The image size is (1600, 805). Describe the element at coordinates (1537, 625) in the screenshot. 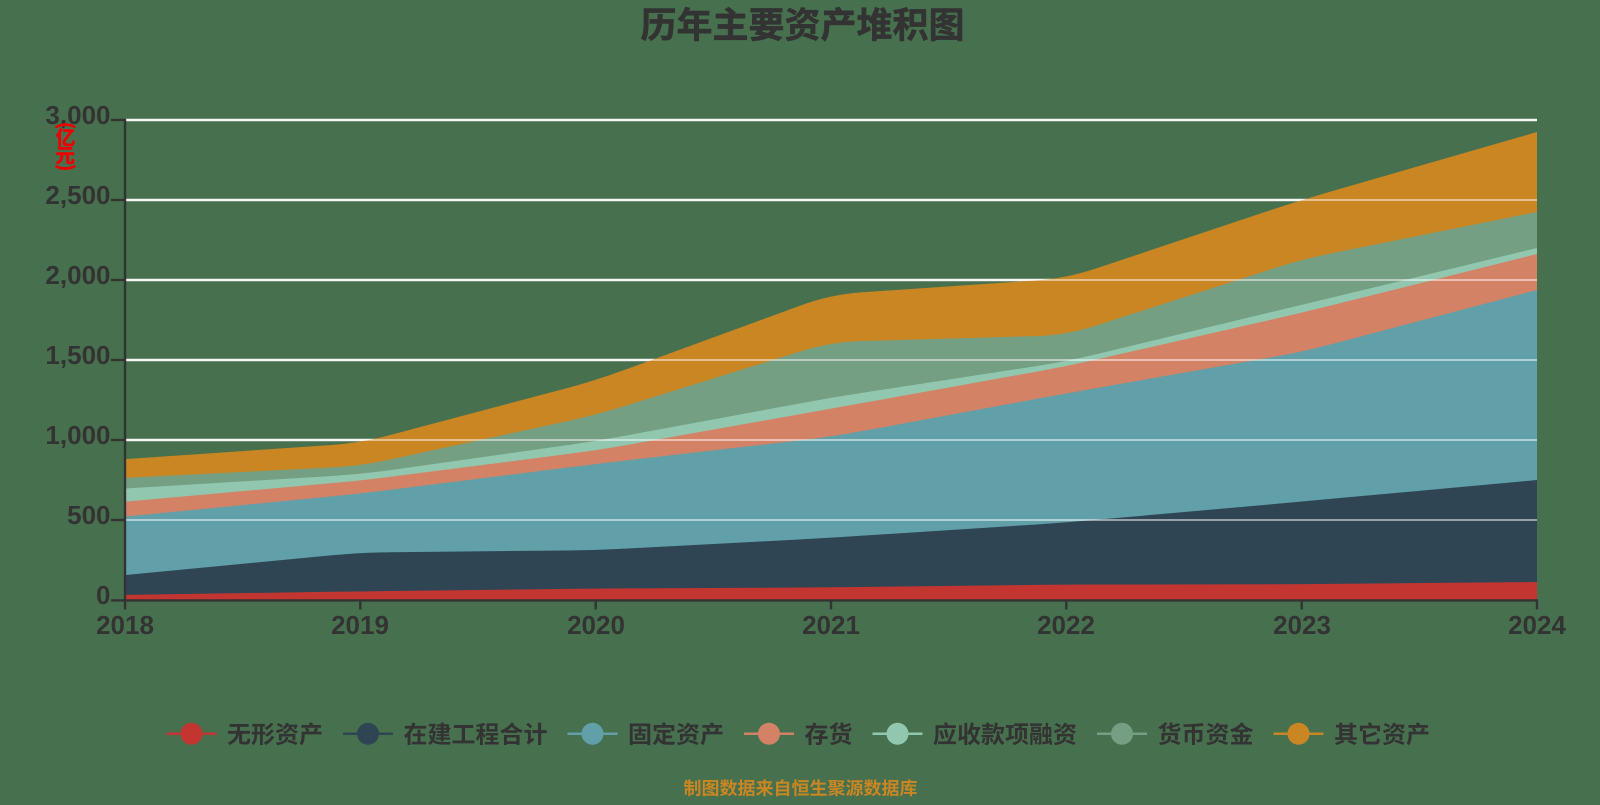

I see `svg-text: 2024` at that location.